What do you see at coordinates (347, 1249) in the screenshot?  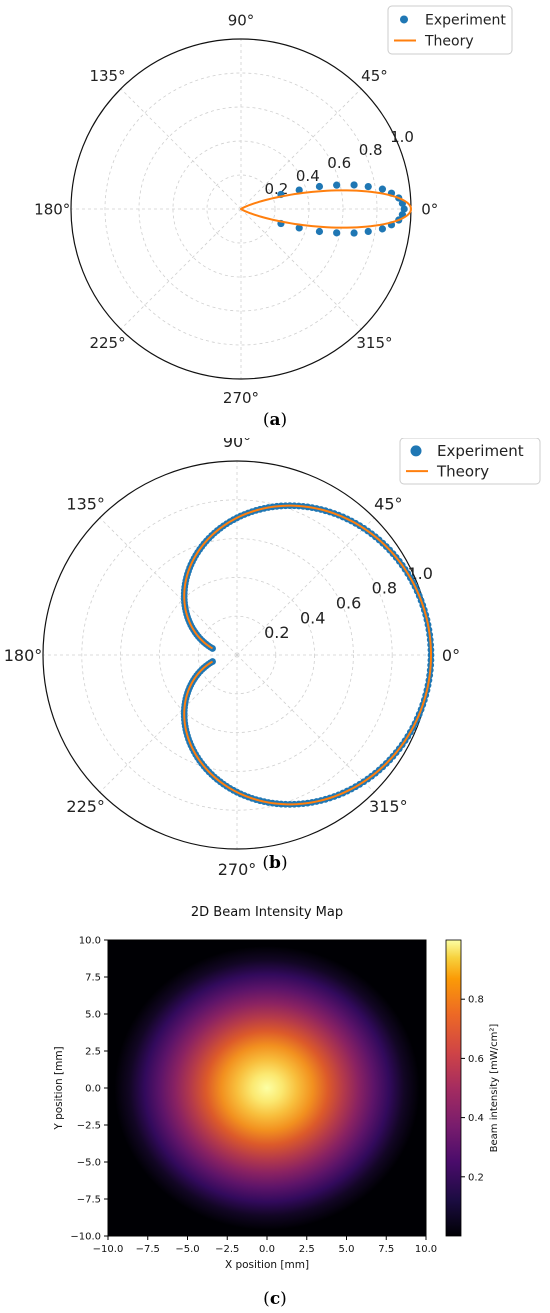 I see `x-tick-label: 5.0` at bounding box center [347, 1249].